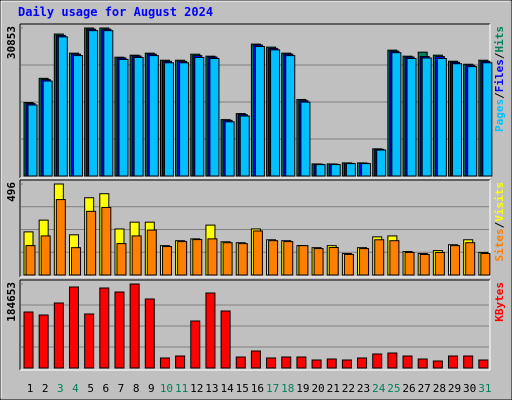 Image resolution: width=512 pixels, height=400 pixels. I want to click on legend: Pages/Files/Hits, so click(499, 79).